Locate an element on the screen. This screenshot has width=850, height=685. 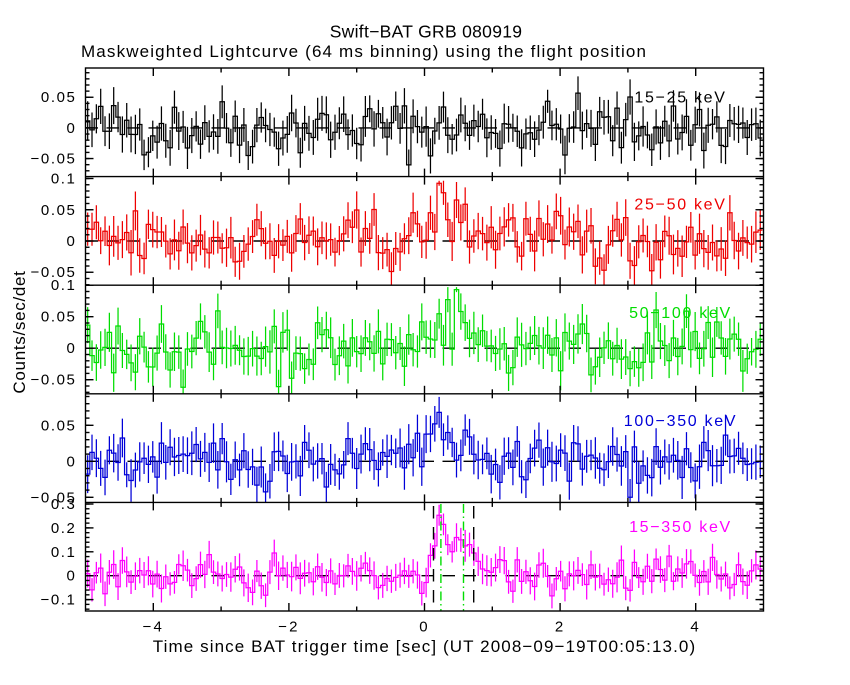
svg-text: Swift−BAT GRB 080919 is located at coordinates (426, 32).